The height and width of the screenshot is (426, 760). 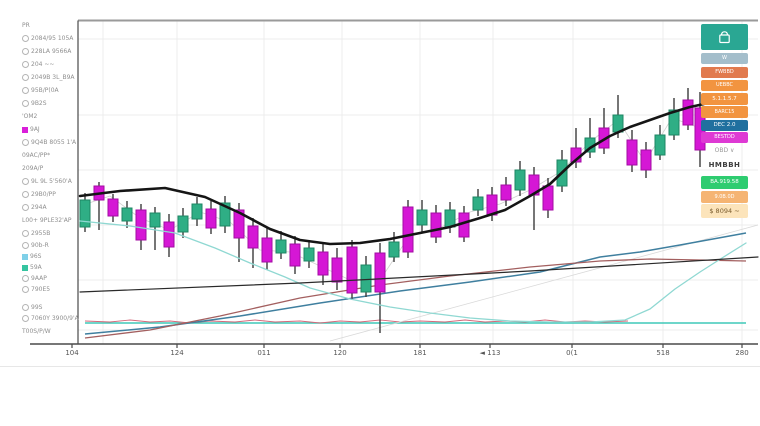 What do you see at coordinates (51, 51) in the screenshot?
I see `axis-legend-text: 228LA 9566A` at bounding box center [51, 51].